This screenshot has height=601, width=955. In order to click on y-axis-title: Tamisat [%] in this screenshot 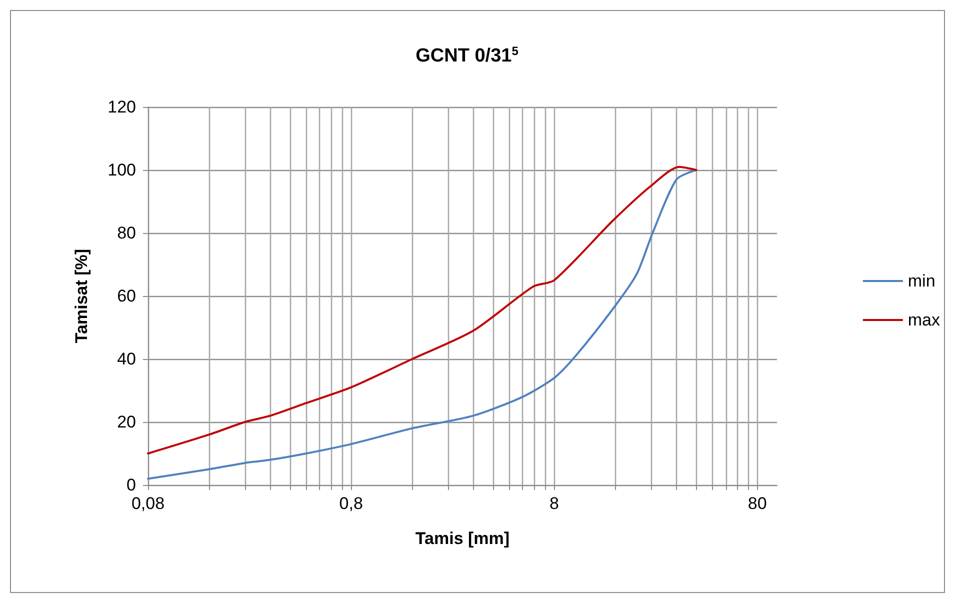, I will do `click(81, 296)`.